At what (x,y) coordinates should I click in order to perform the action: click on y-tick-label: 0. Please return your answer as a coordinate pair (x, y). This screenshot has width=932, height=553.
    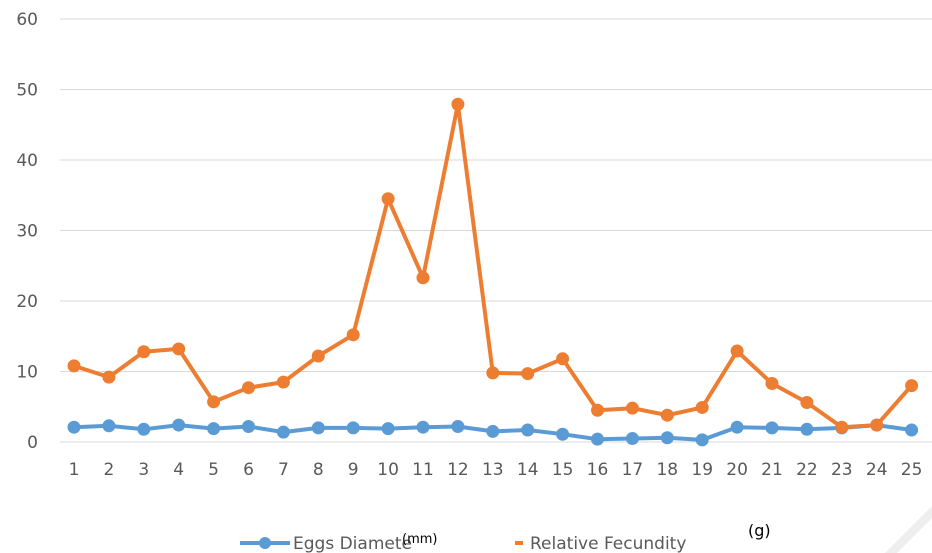
    Looking at the image, I should click on (32, 443).